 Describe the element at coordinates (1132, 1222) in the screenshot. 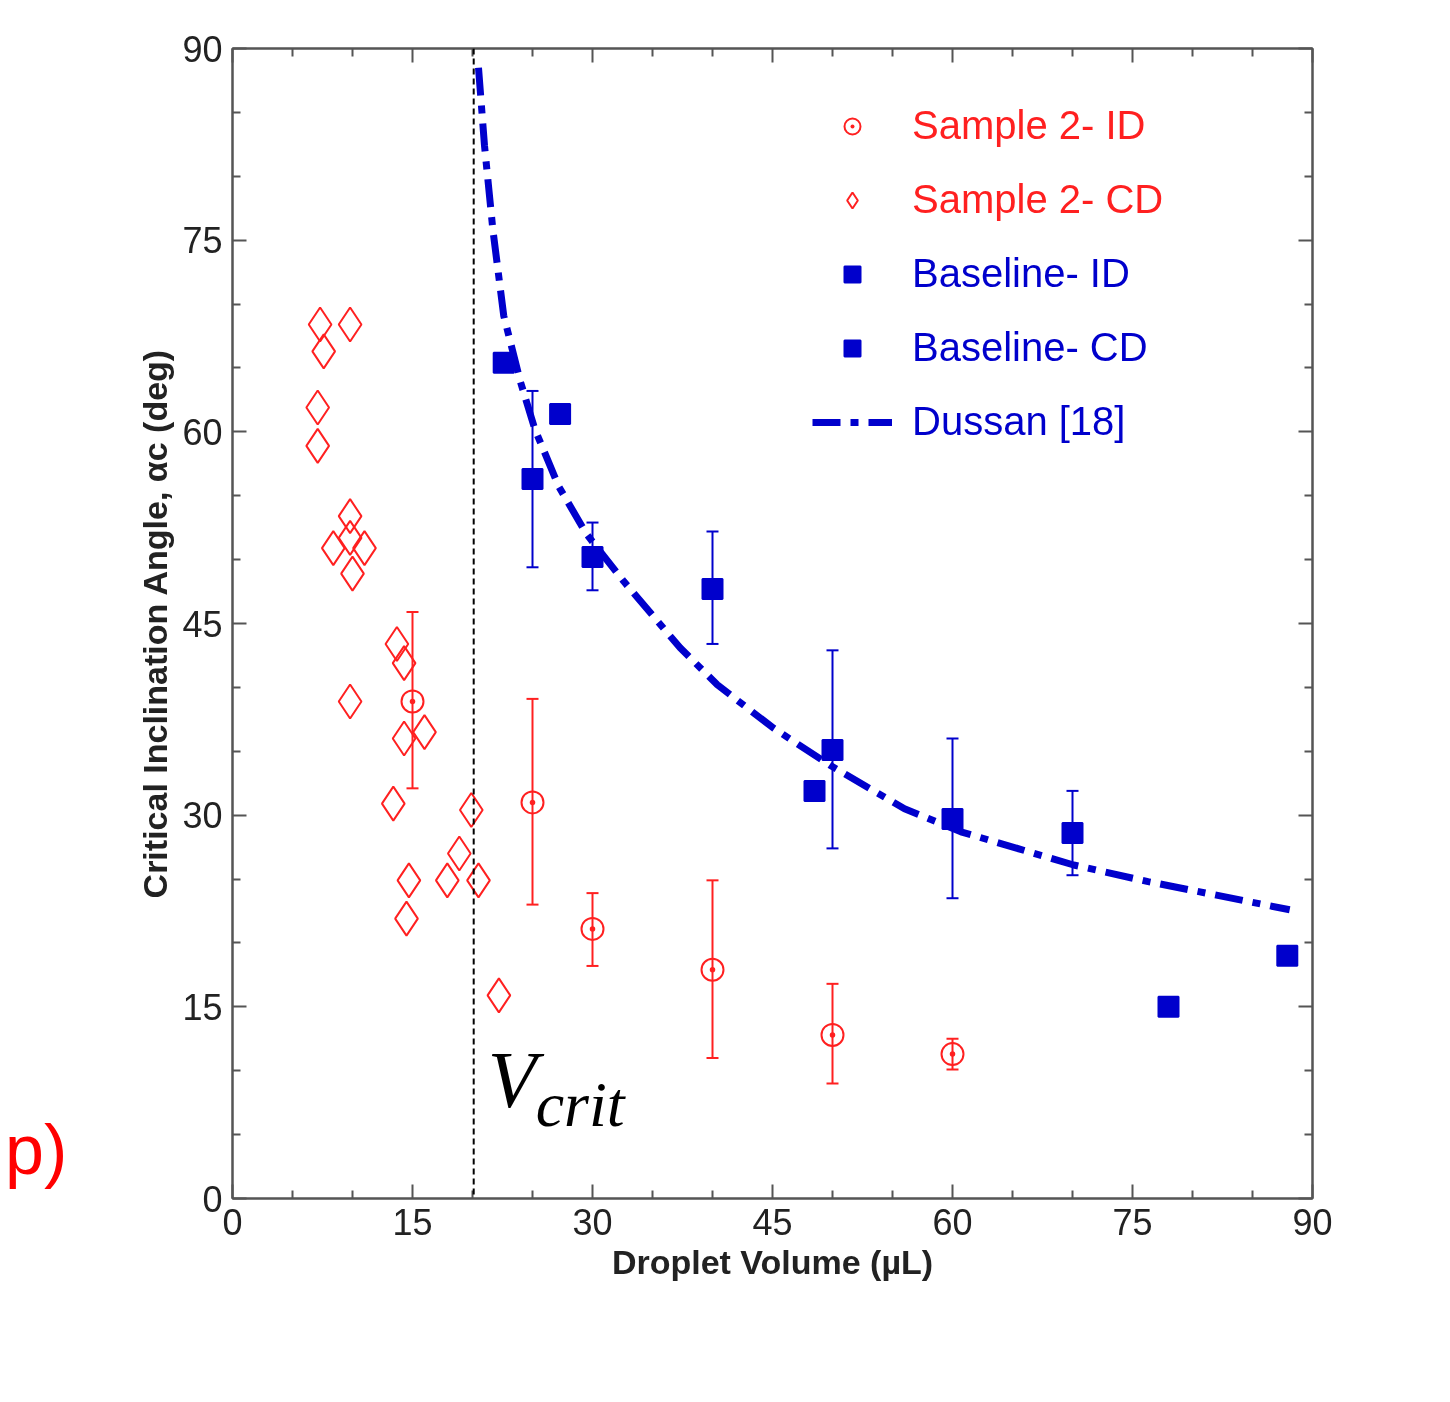

I see `x-tick-label: 75` at that location.